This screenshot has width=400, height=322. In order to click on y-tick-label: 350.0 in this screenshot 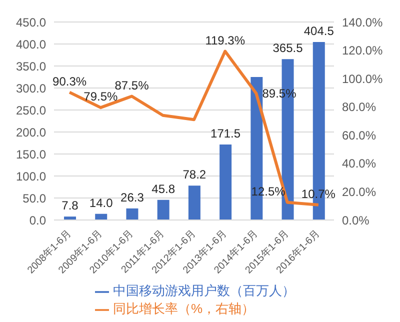, I will do `click(31, 66)`.